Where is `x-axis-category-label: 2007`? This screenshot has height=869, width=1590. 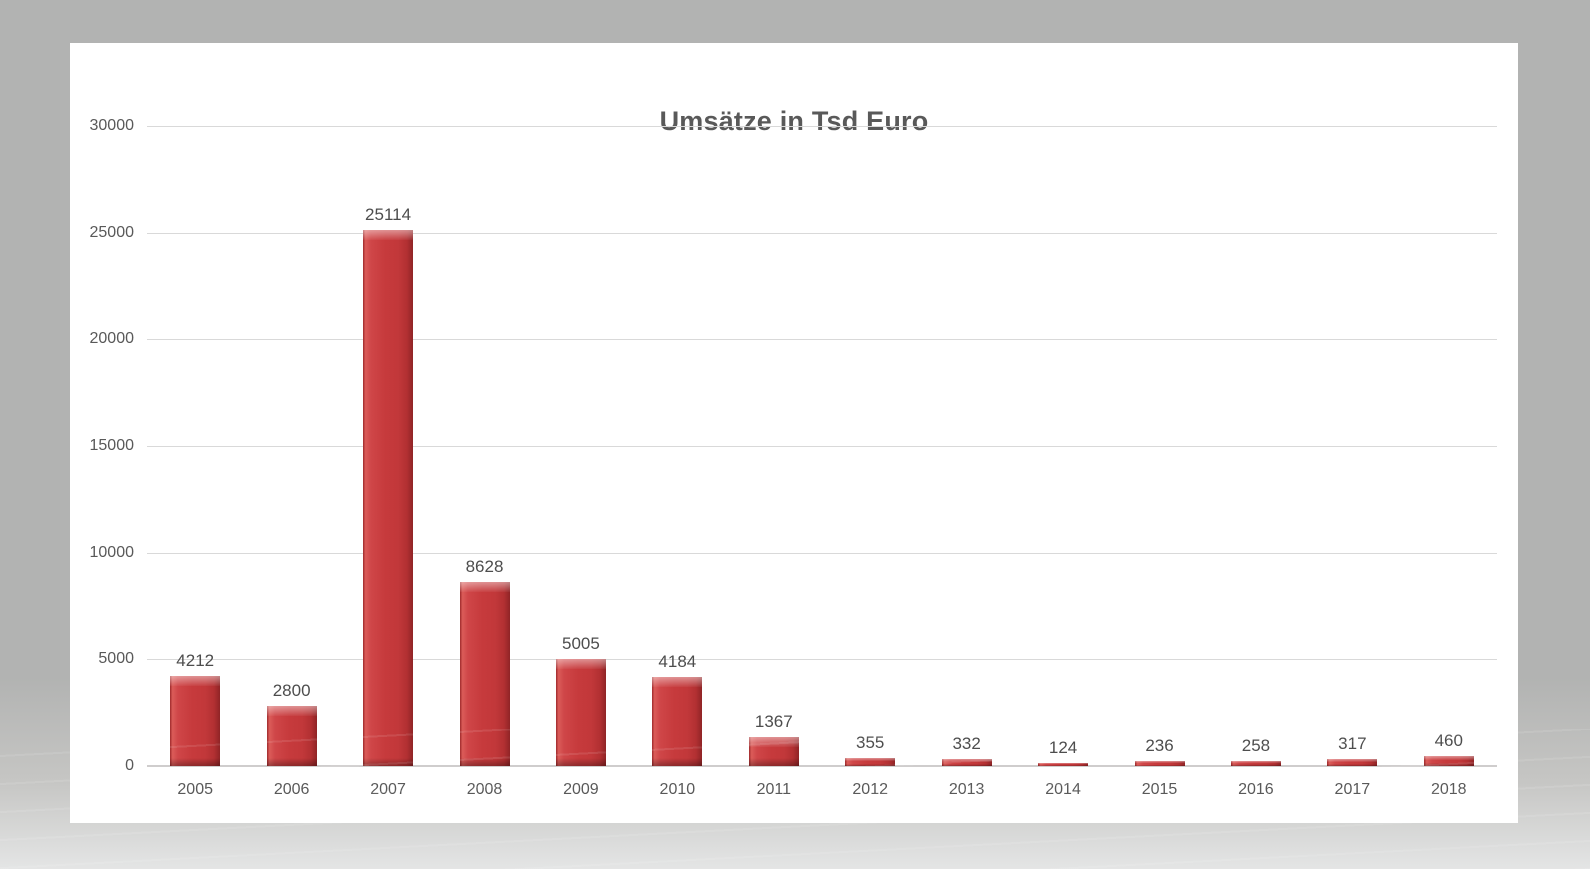
x-axis-category-label: 2007 is located at coordinates (388, 789).